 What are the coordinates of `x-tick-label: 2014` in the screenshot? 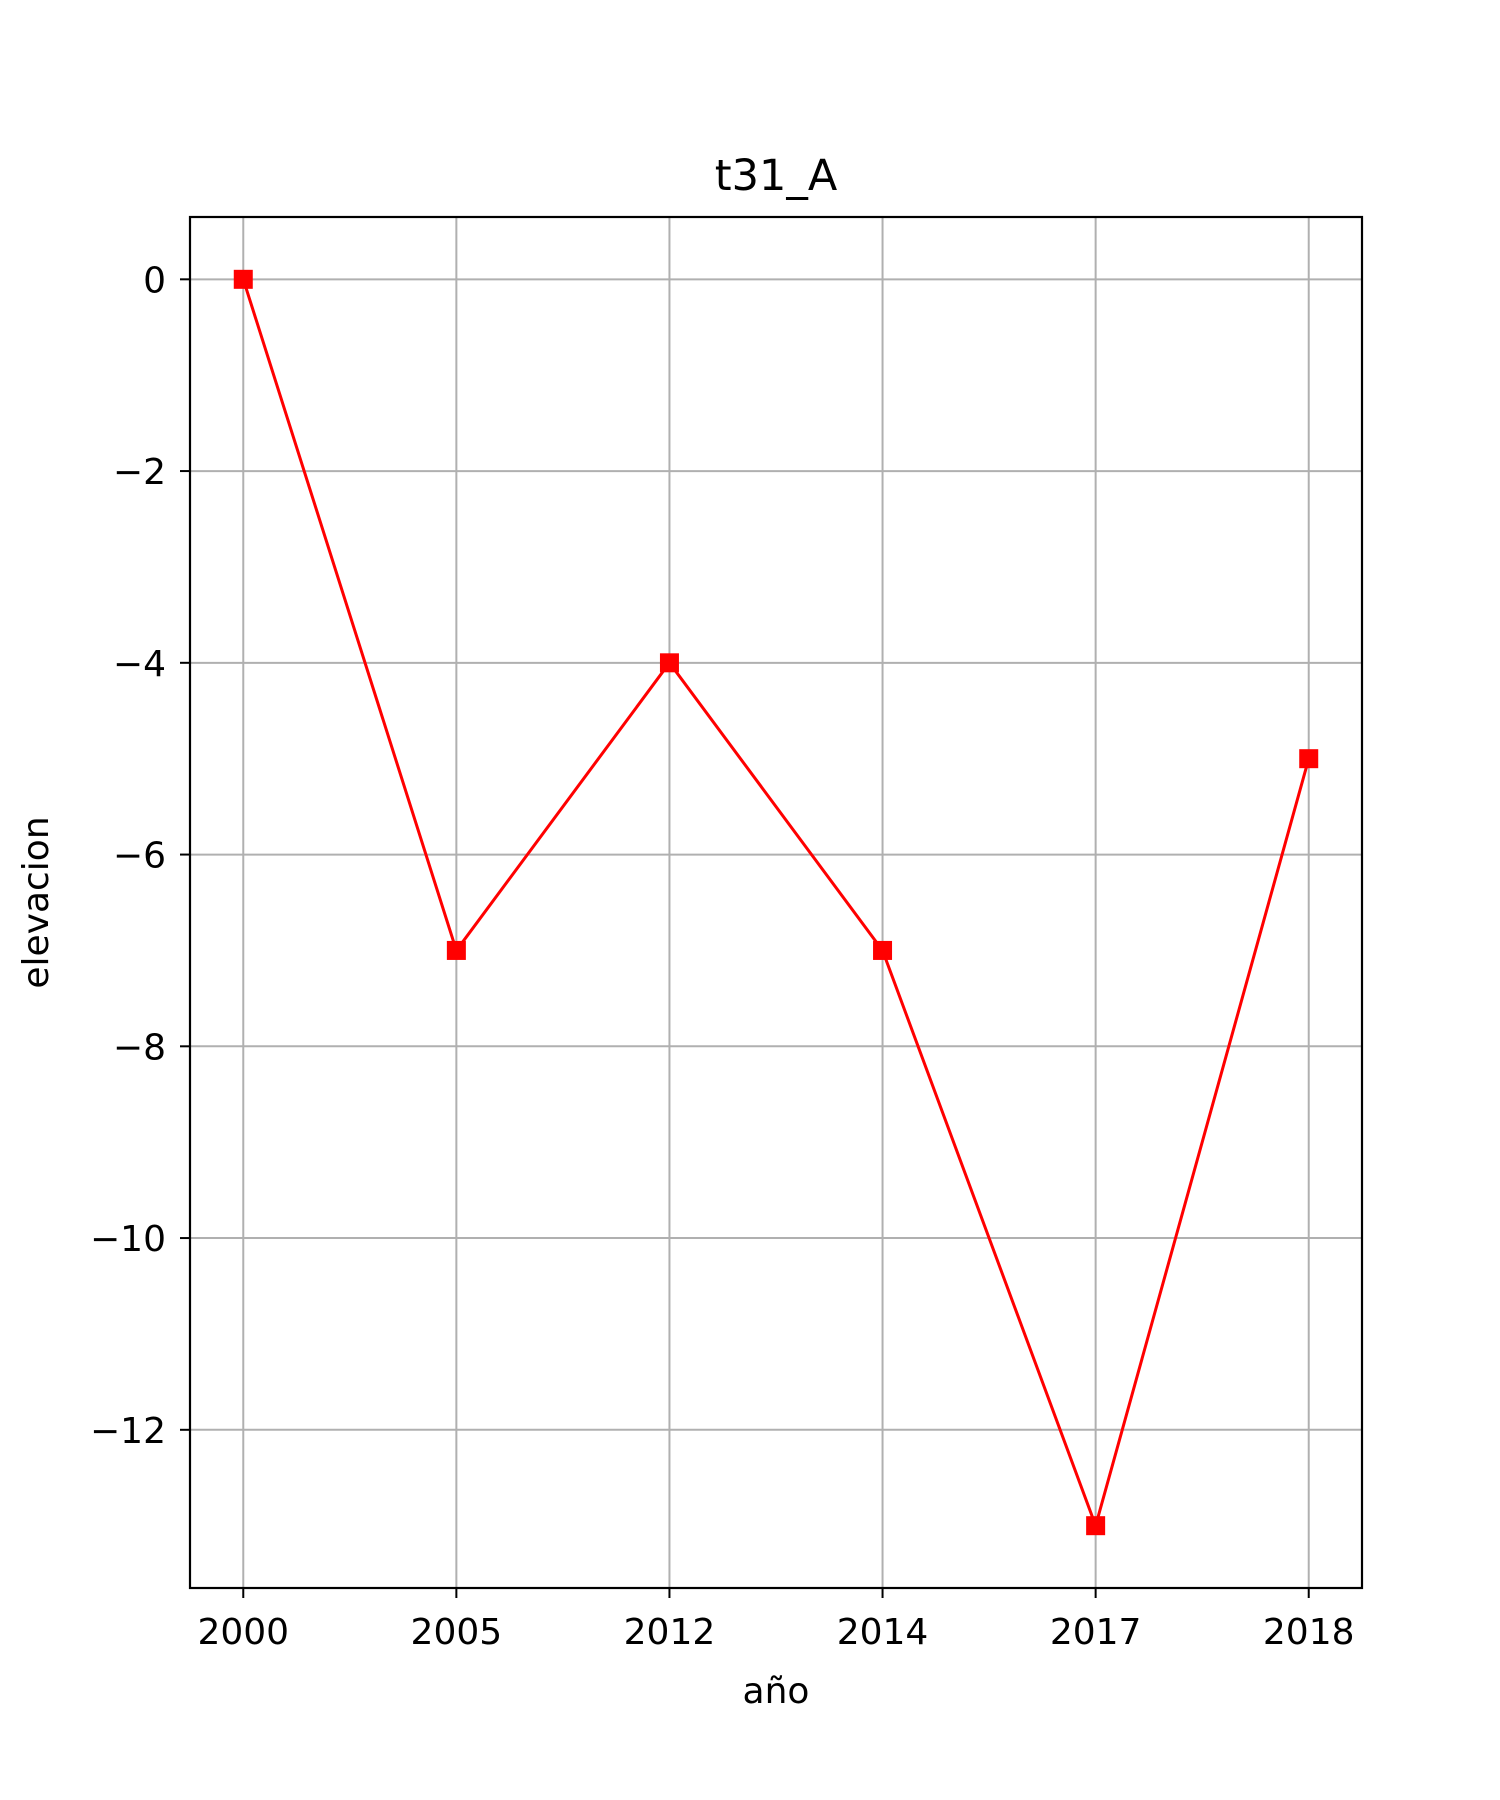 It's located at (883, 1632).